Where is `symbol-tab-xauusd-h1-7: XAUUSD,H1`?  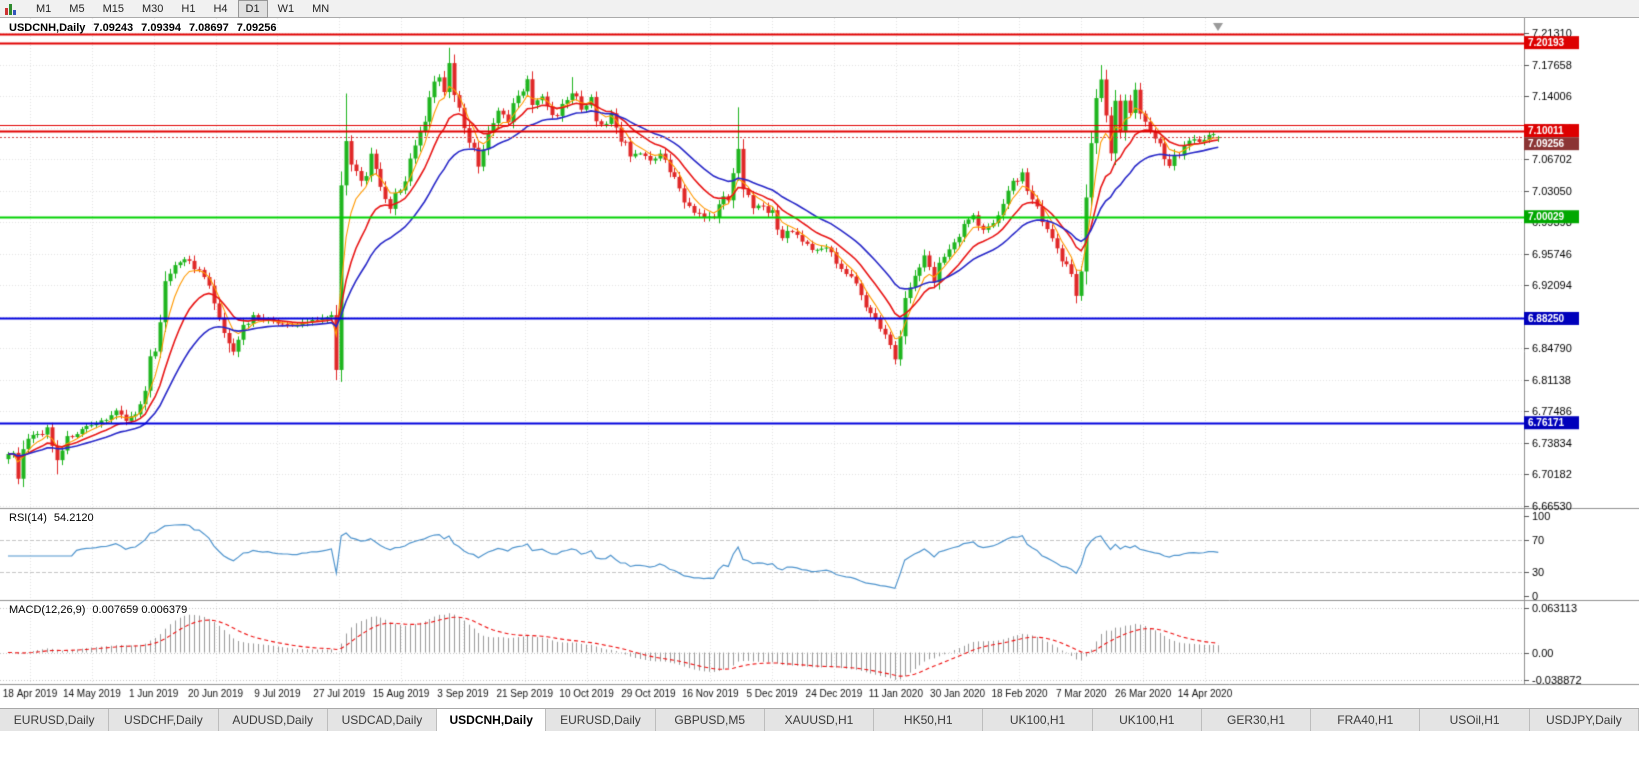
symbol-tab-xauusd-h1-7: XAUUSD,H1 is located at coordinates (819, 720).